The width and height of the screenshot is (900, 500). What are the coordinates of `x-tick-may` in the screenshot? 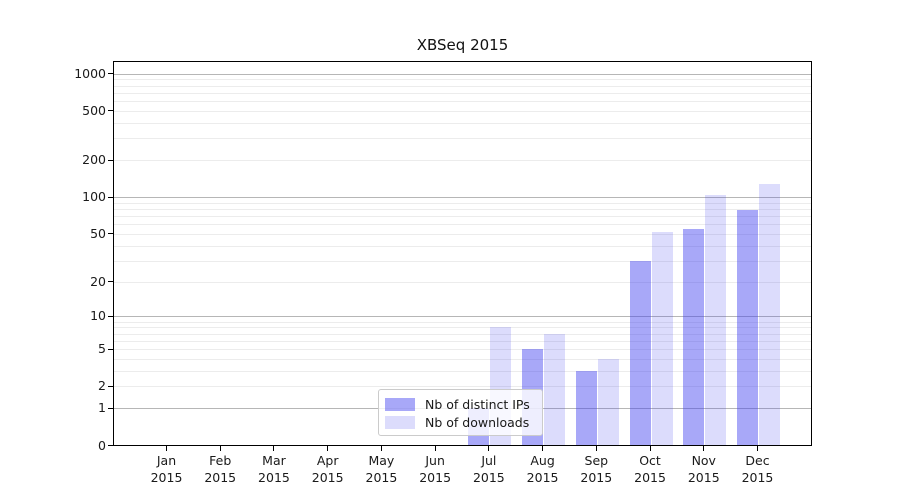 It's located at (381, 448).